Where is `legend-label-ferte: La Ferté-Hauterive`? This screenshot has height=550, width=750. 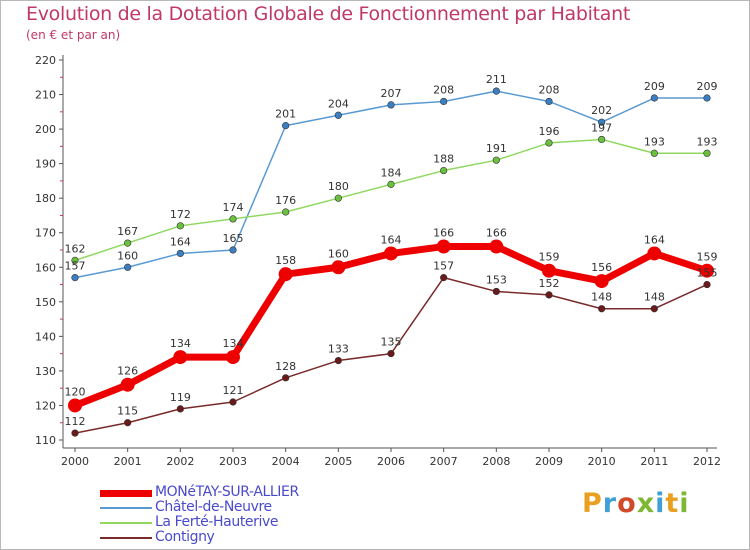
legend-label-ferte: La Ferté-Hauterive is located at coordinates (217, 522).